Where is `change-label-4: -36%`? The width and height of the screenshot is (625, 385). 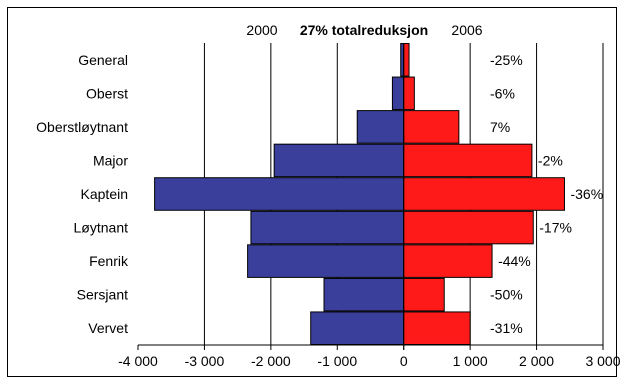
change-label-4: -36% is located at coordinates (586, 194).